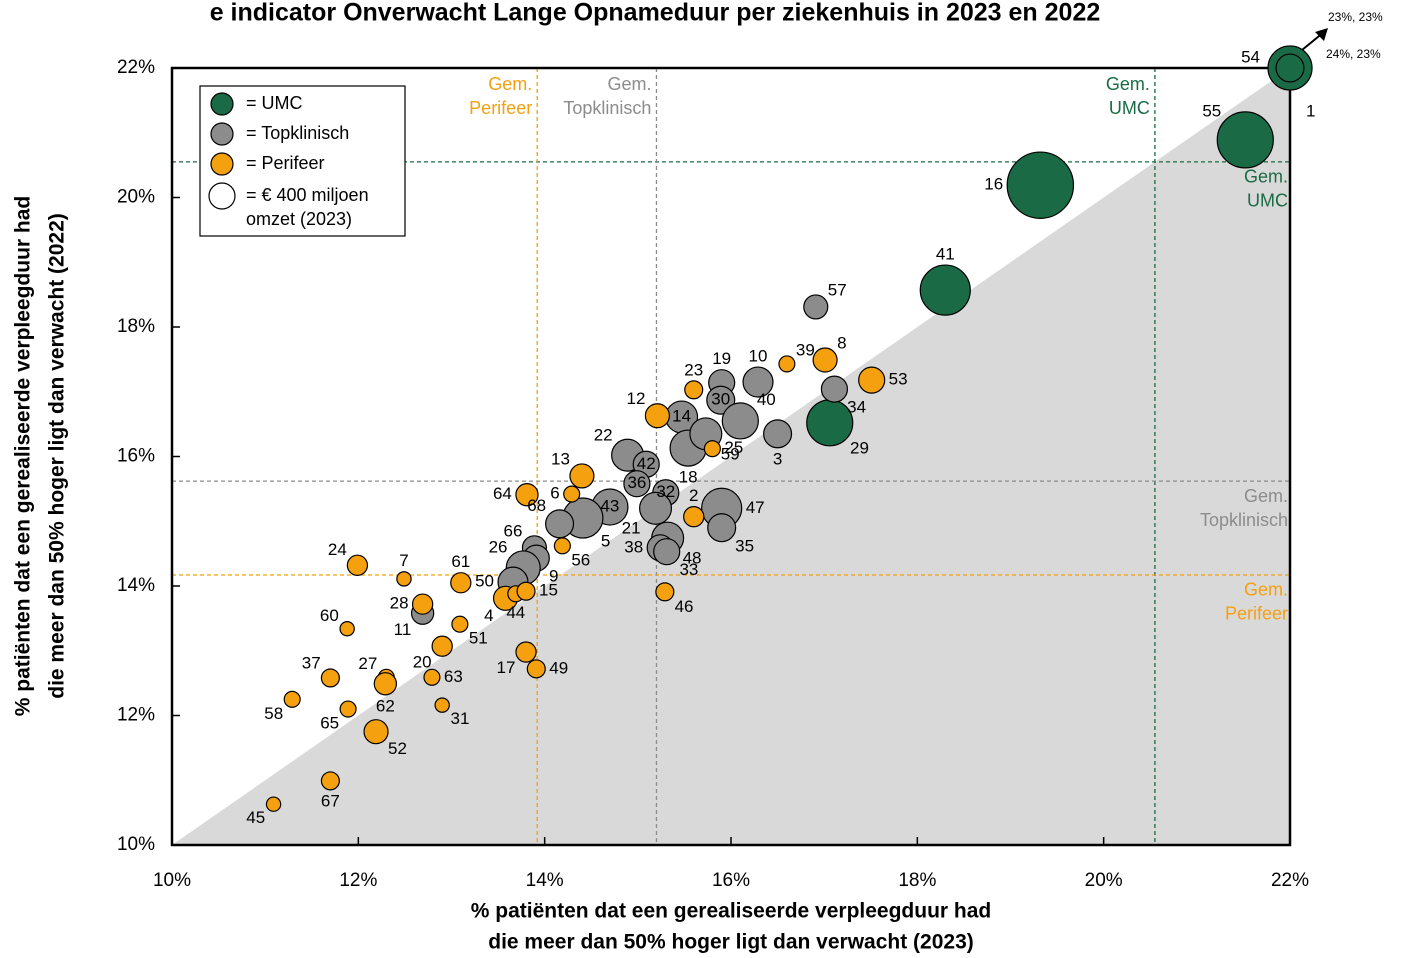  What do you see at coordinates (385, 705) in the screenshot?
I see `point-label: 62` at bounding box center [385, 705].